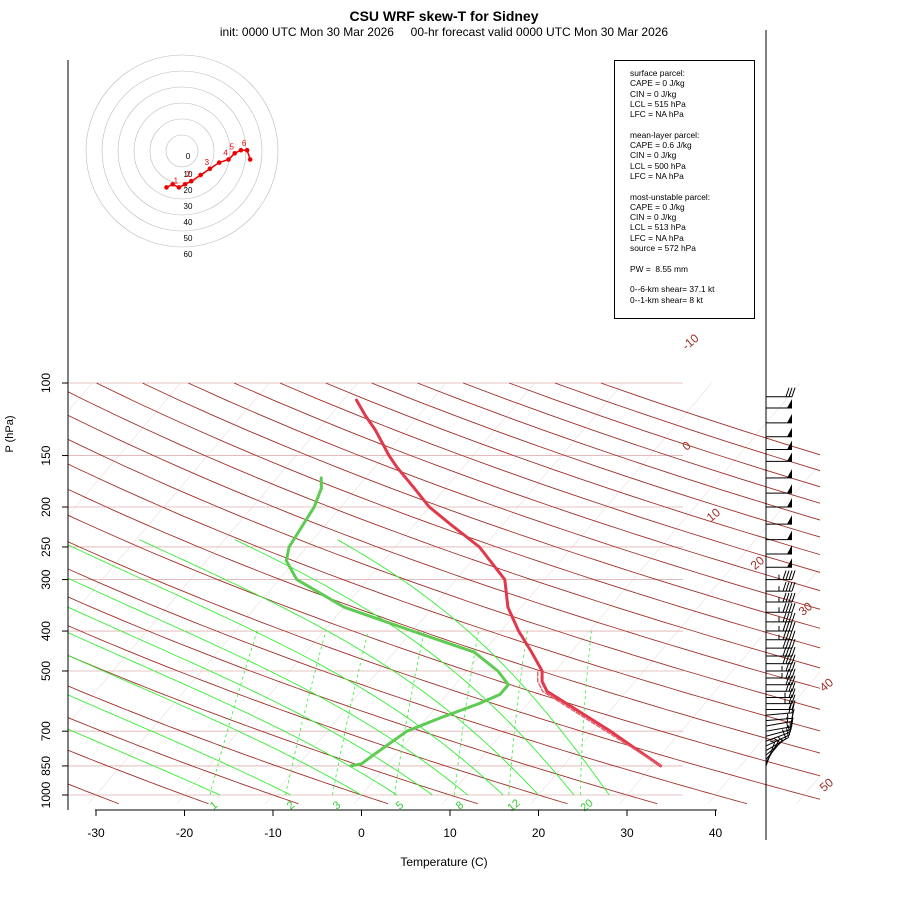  Describe the element at coordinates (657, 237) in the screenshot. I see `info-line: LFC = NA hPa` at that location.